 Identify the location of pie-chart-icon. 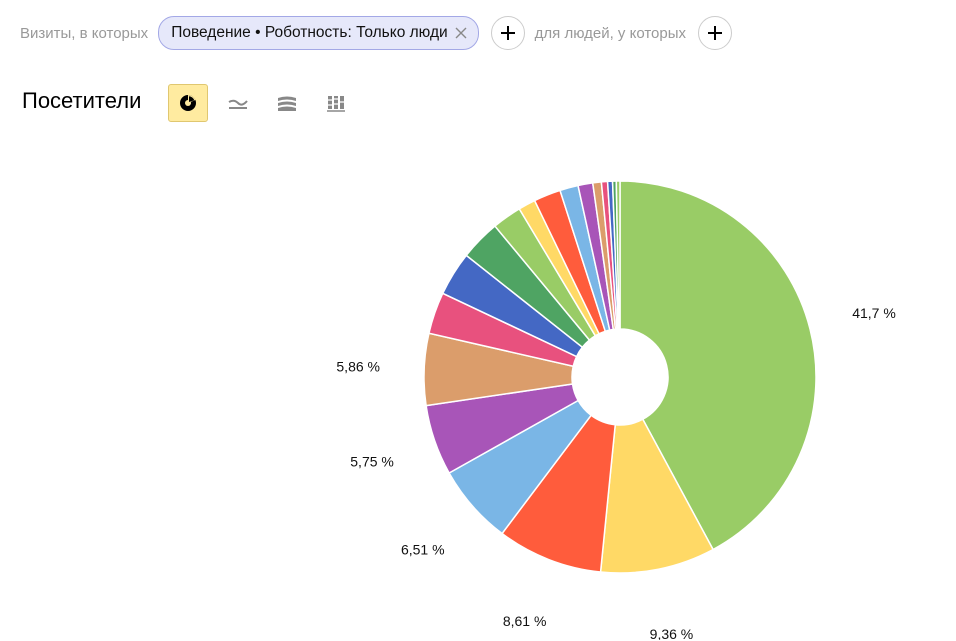
(188, 102).